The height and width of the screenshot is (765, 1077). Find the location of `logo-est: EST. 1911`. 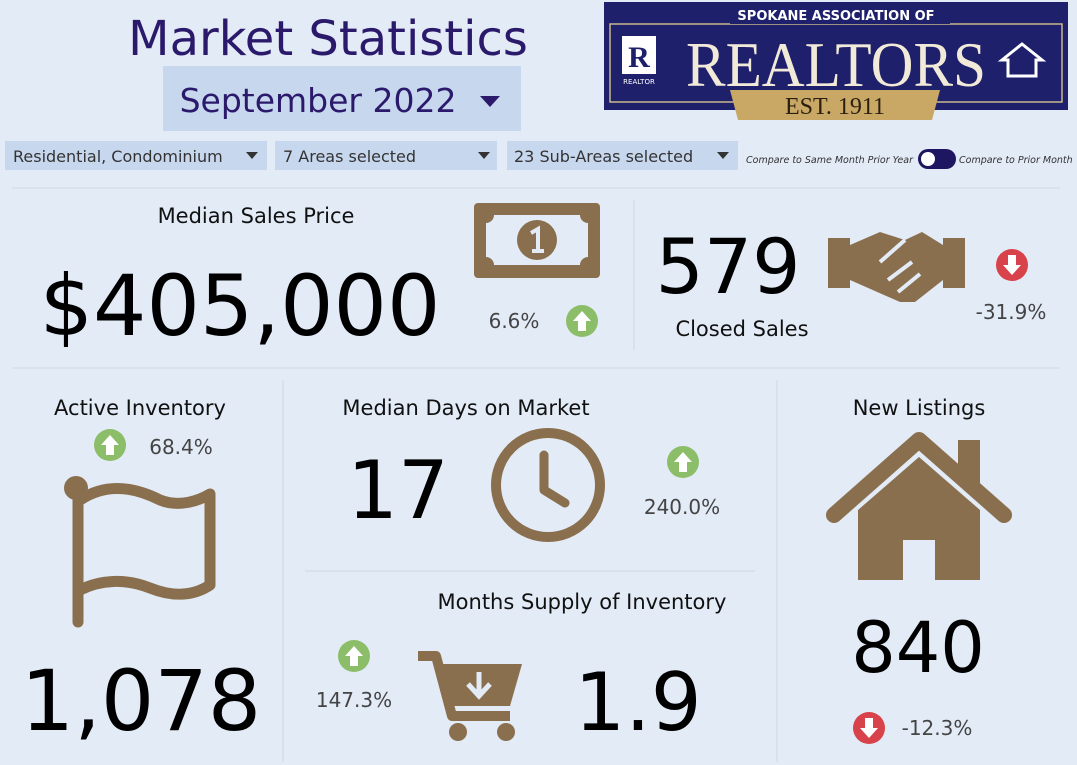

logo-est: EST. 1911 is located at coordinates (835, 107).